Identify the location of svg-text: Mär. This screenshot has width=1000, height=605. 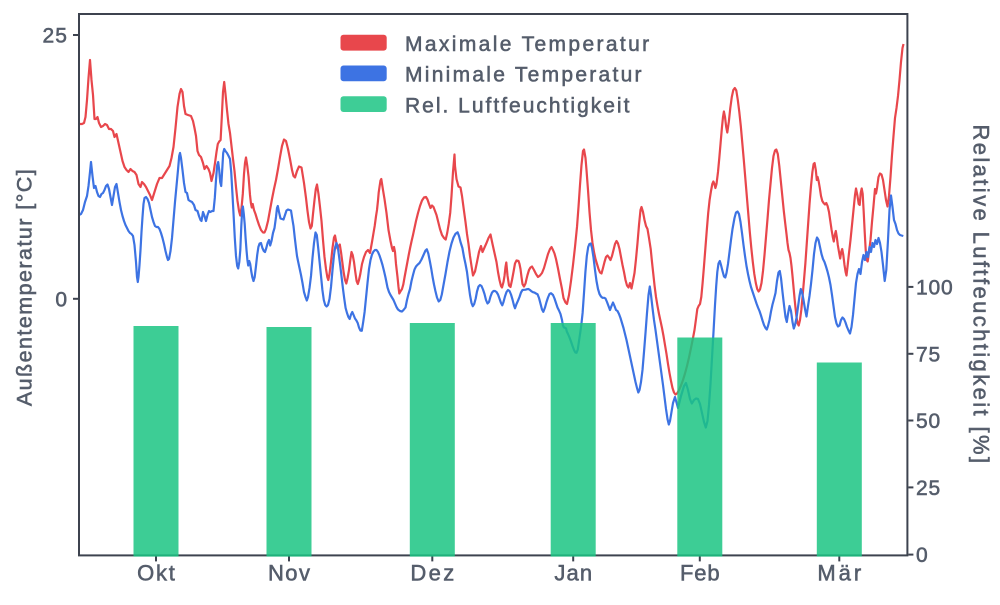
(840, 573).